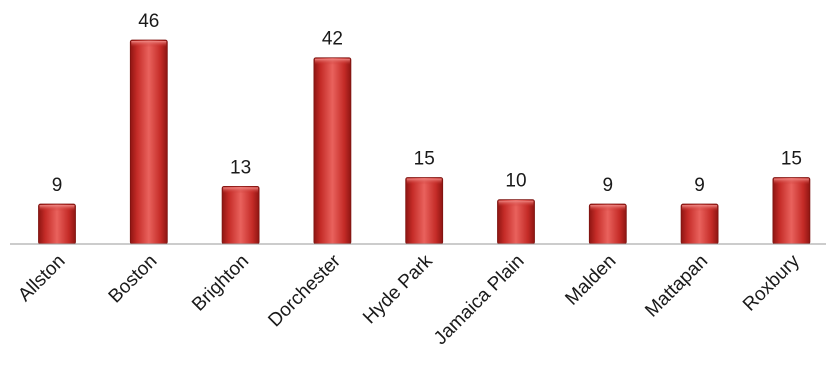  Describe the element at coordinates (791, 211) in the screenshot. I see `bar-roxbury` at that location.